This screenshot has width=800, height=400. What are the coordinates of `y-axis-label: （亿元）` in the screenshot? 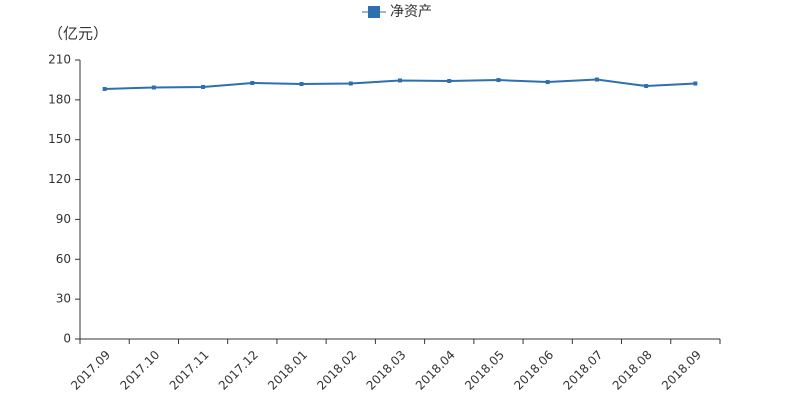 It's located at (78, 34).